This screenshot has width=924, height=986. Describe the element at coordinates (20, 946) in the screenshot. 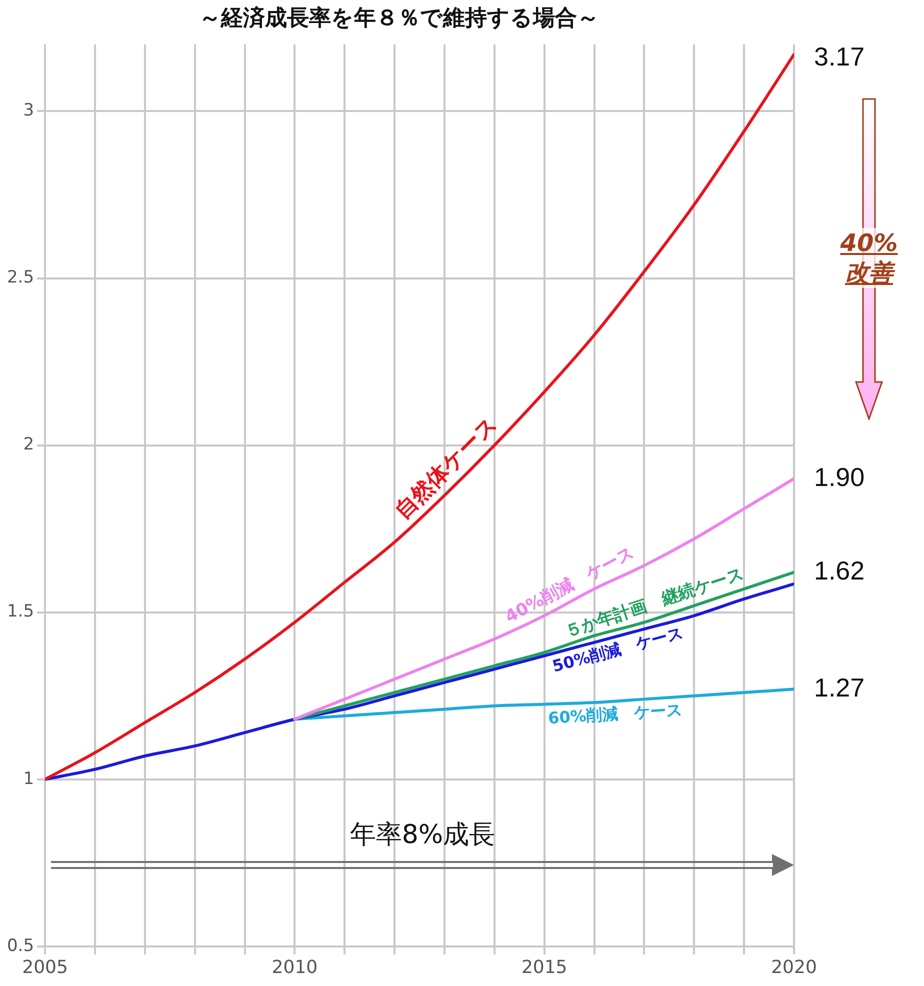

I see `y-tick-label: 0.5` at that location.